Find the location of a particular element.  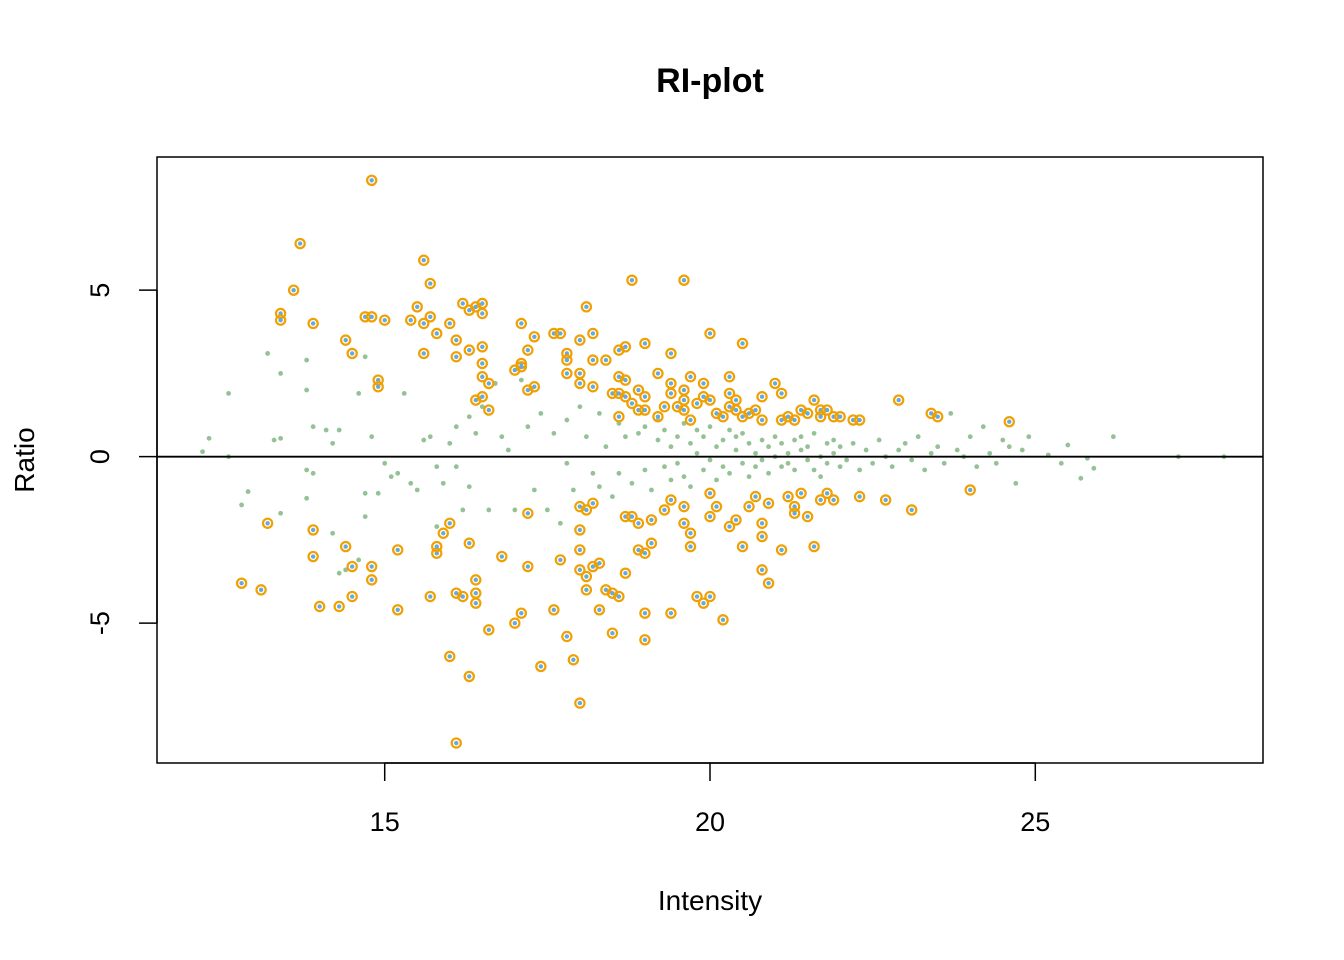

y-tick-label: 0 is located at coordinates (100, 456).